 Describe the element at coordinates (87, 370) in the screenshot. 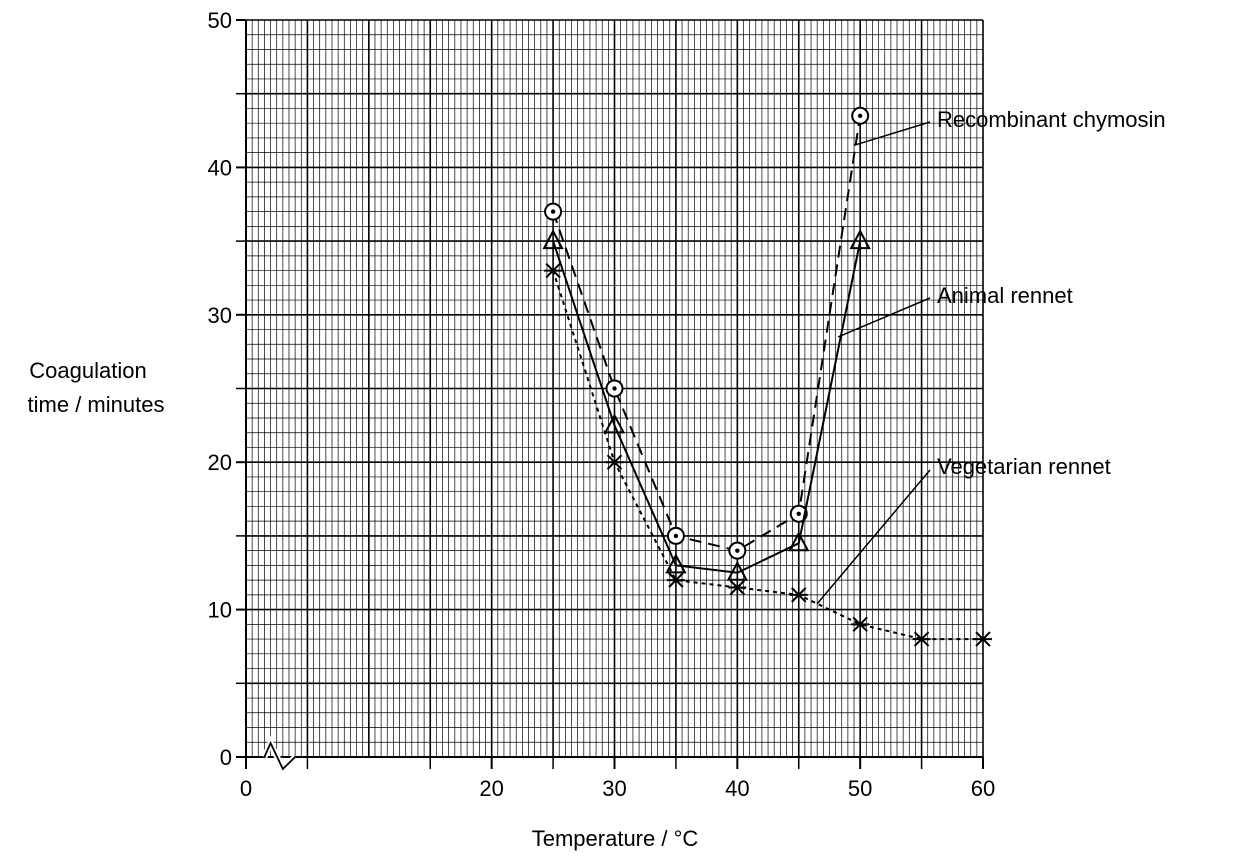

I see `y-axis-title-line-1: Coagulation` at that location.